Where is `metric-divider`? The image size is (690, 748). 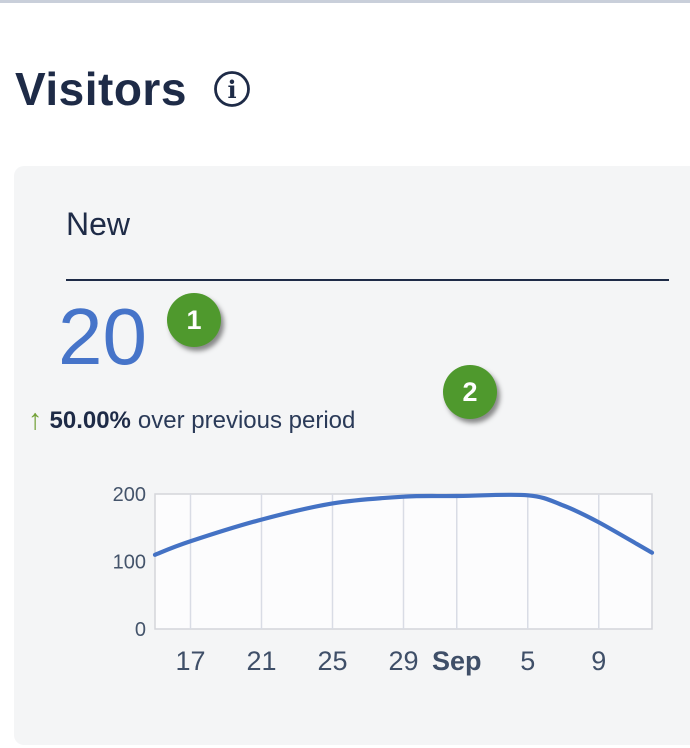 metric-divider is located at coordinates (367, 280).